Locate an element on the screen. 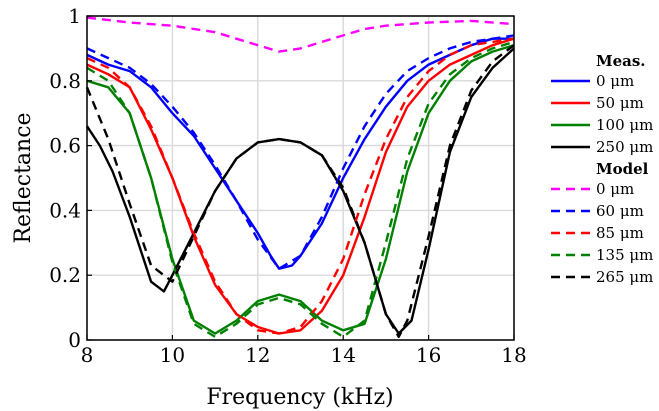  legend-group-title: Meas. is located at coordinates (621, 61).